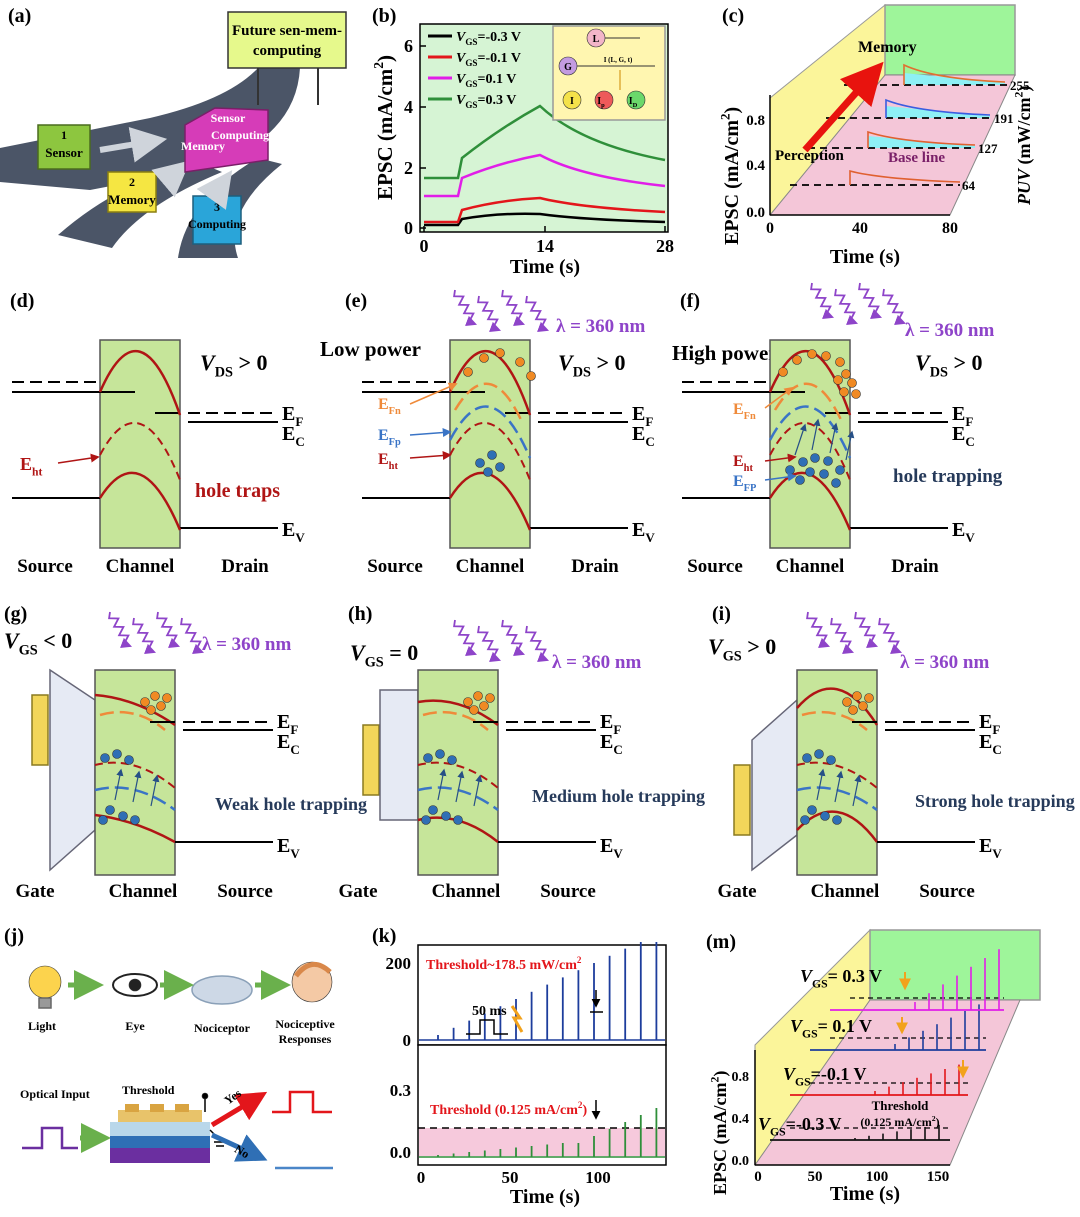 The image size is (1080, 1217). I want to click on text-part: I, so click(599, 101).